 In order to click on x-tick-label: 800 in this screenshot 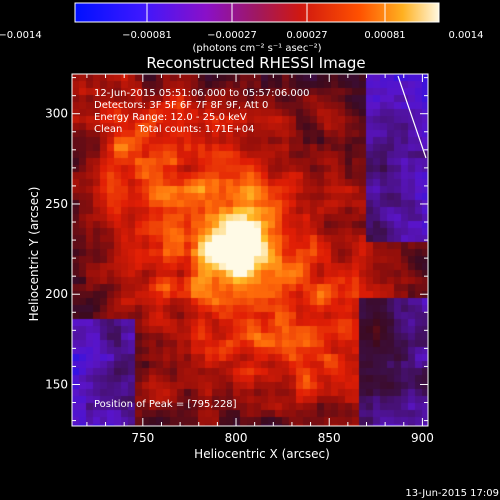, I will do `click(236, 438)`.